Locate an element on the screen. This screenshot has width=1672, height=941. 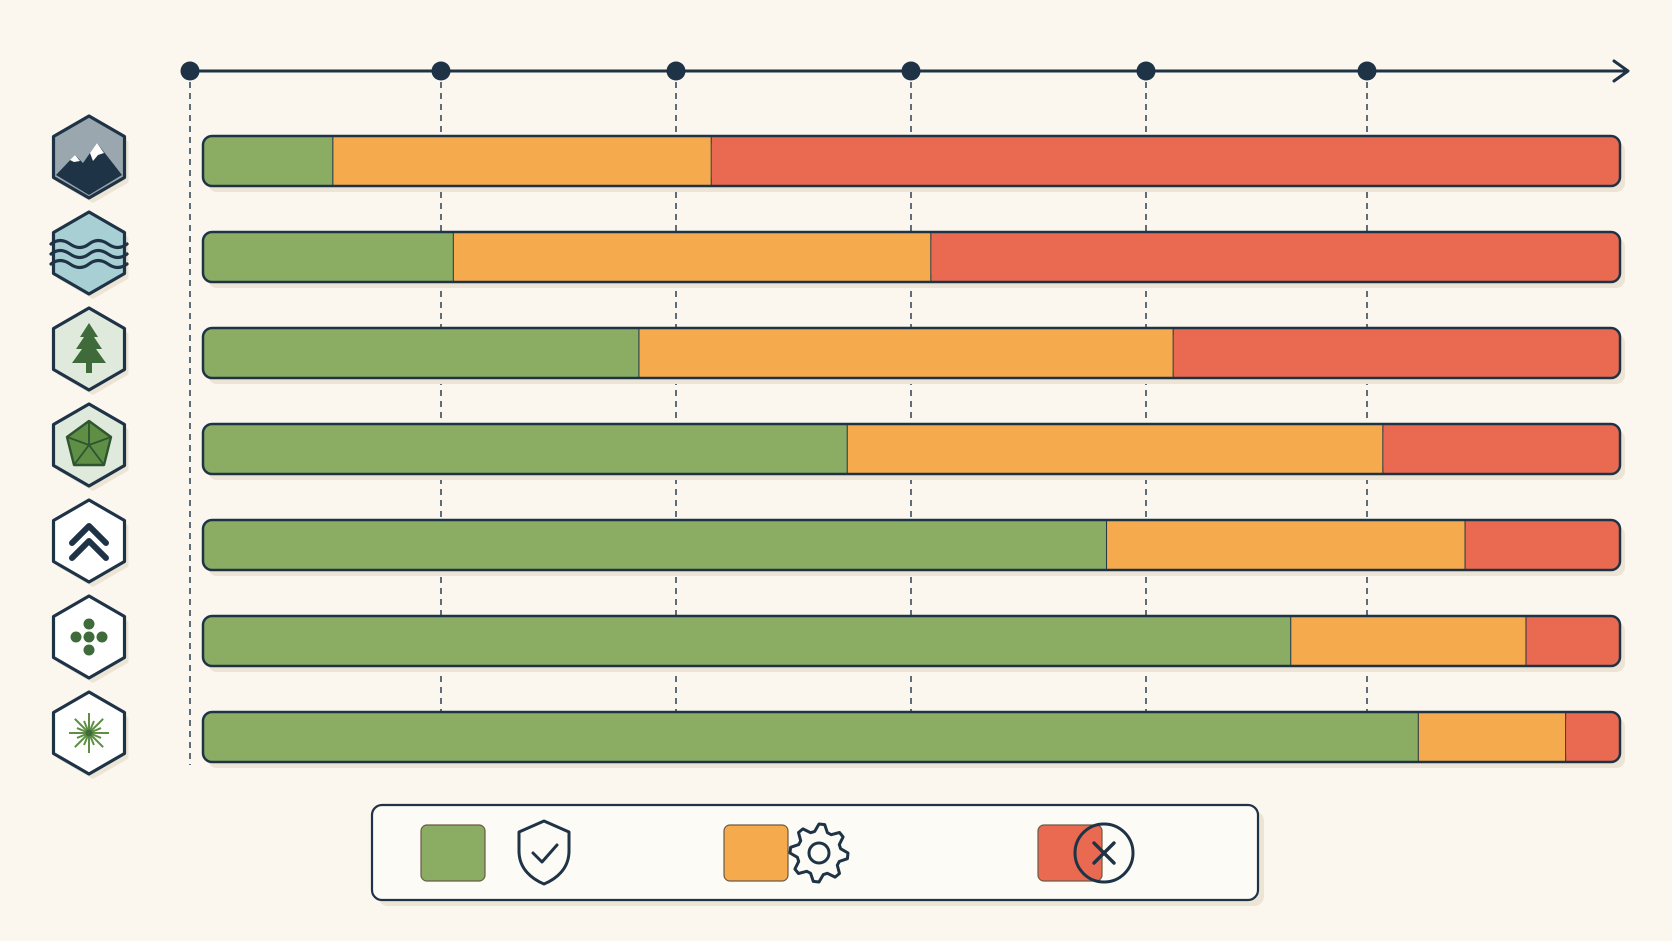
shield-outline is located at coordinates (544, 852).